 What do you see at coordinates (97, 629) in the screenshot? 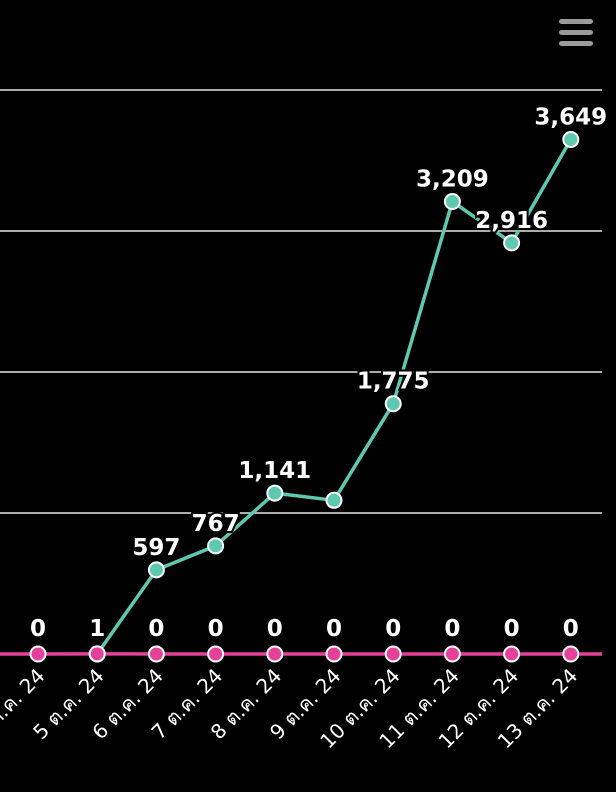
I see `data-label: 1` at bounding box center [97, 629].